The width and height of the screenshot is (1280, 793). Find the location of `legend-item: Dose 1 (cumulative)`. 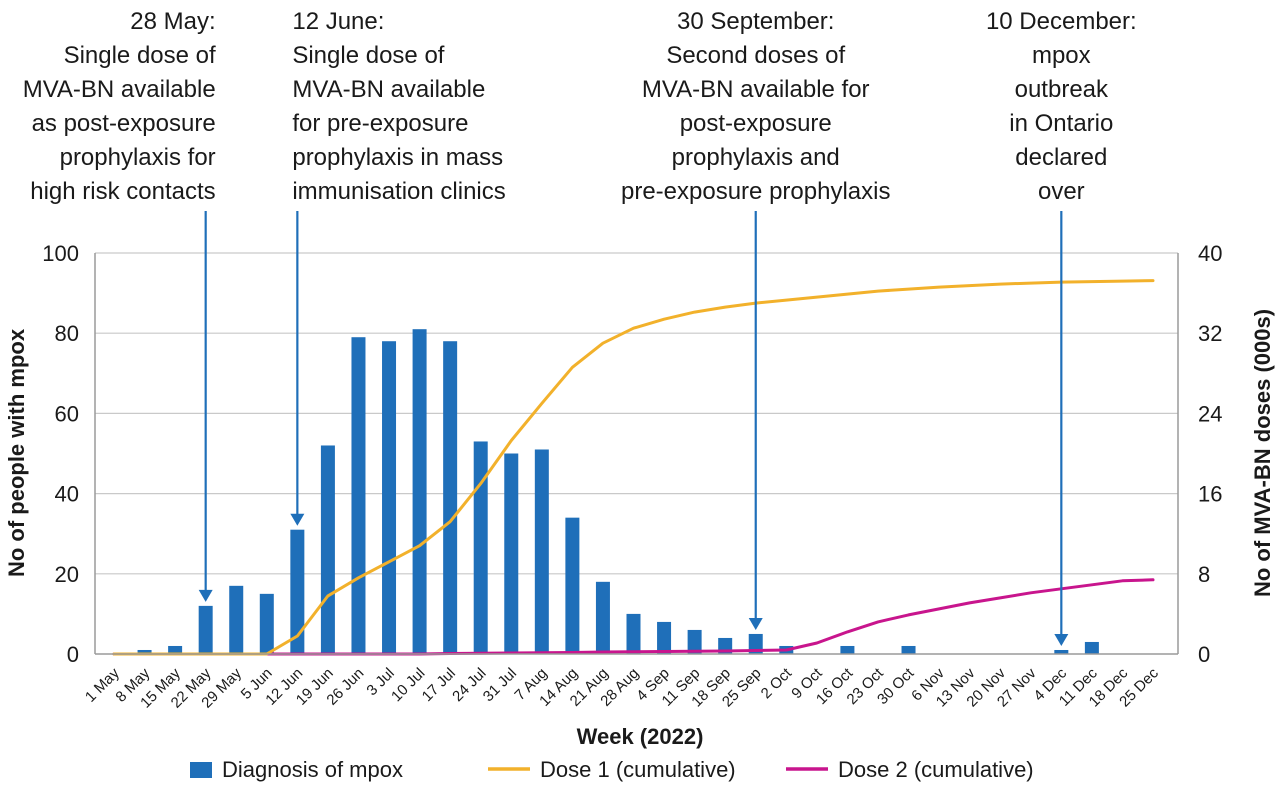

legend-item: Dose 1 (cumulative) is located at coordinates (612, 769).